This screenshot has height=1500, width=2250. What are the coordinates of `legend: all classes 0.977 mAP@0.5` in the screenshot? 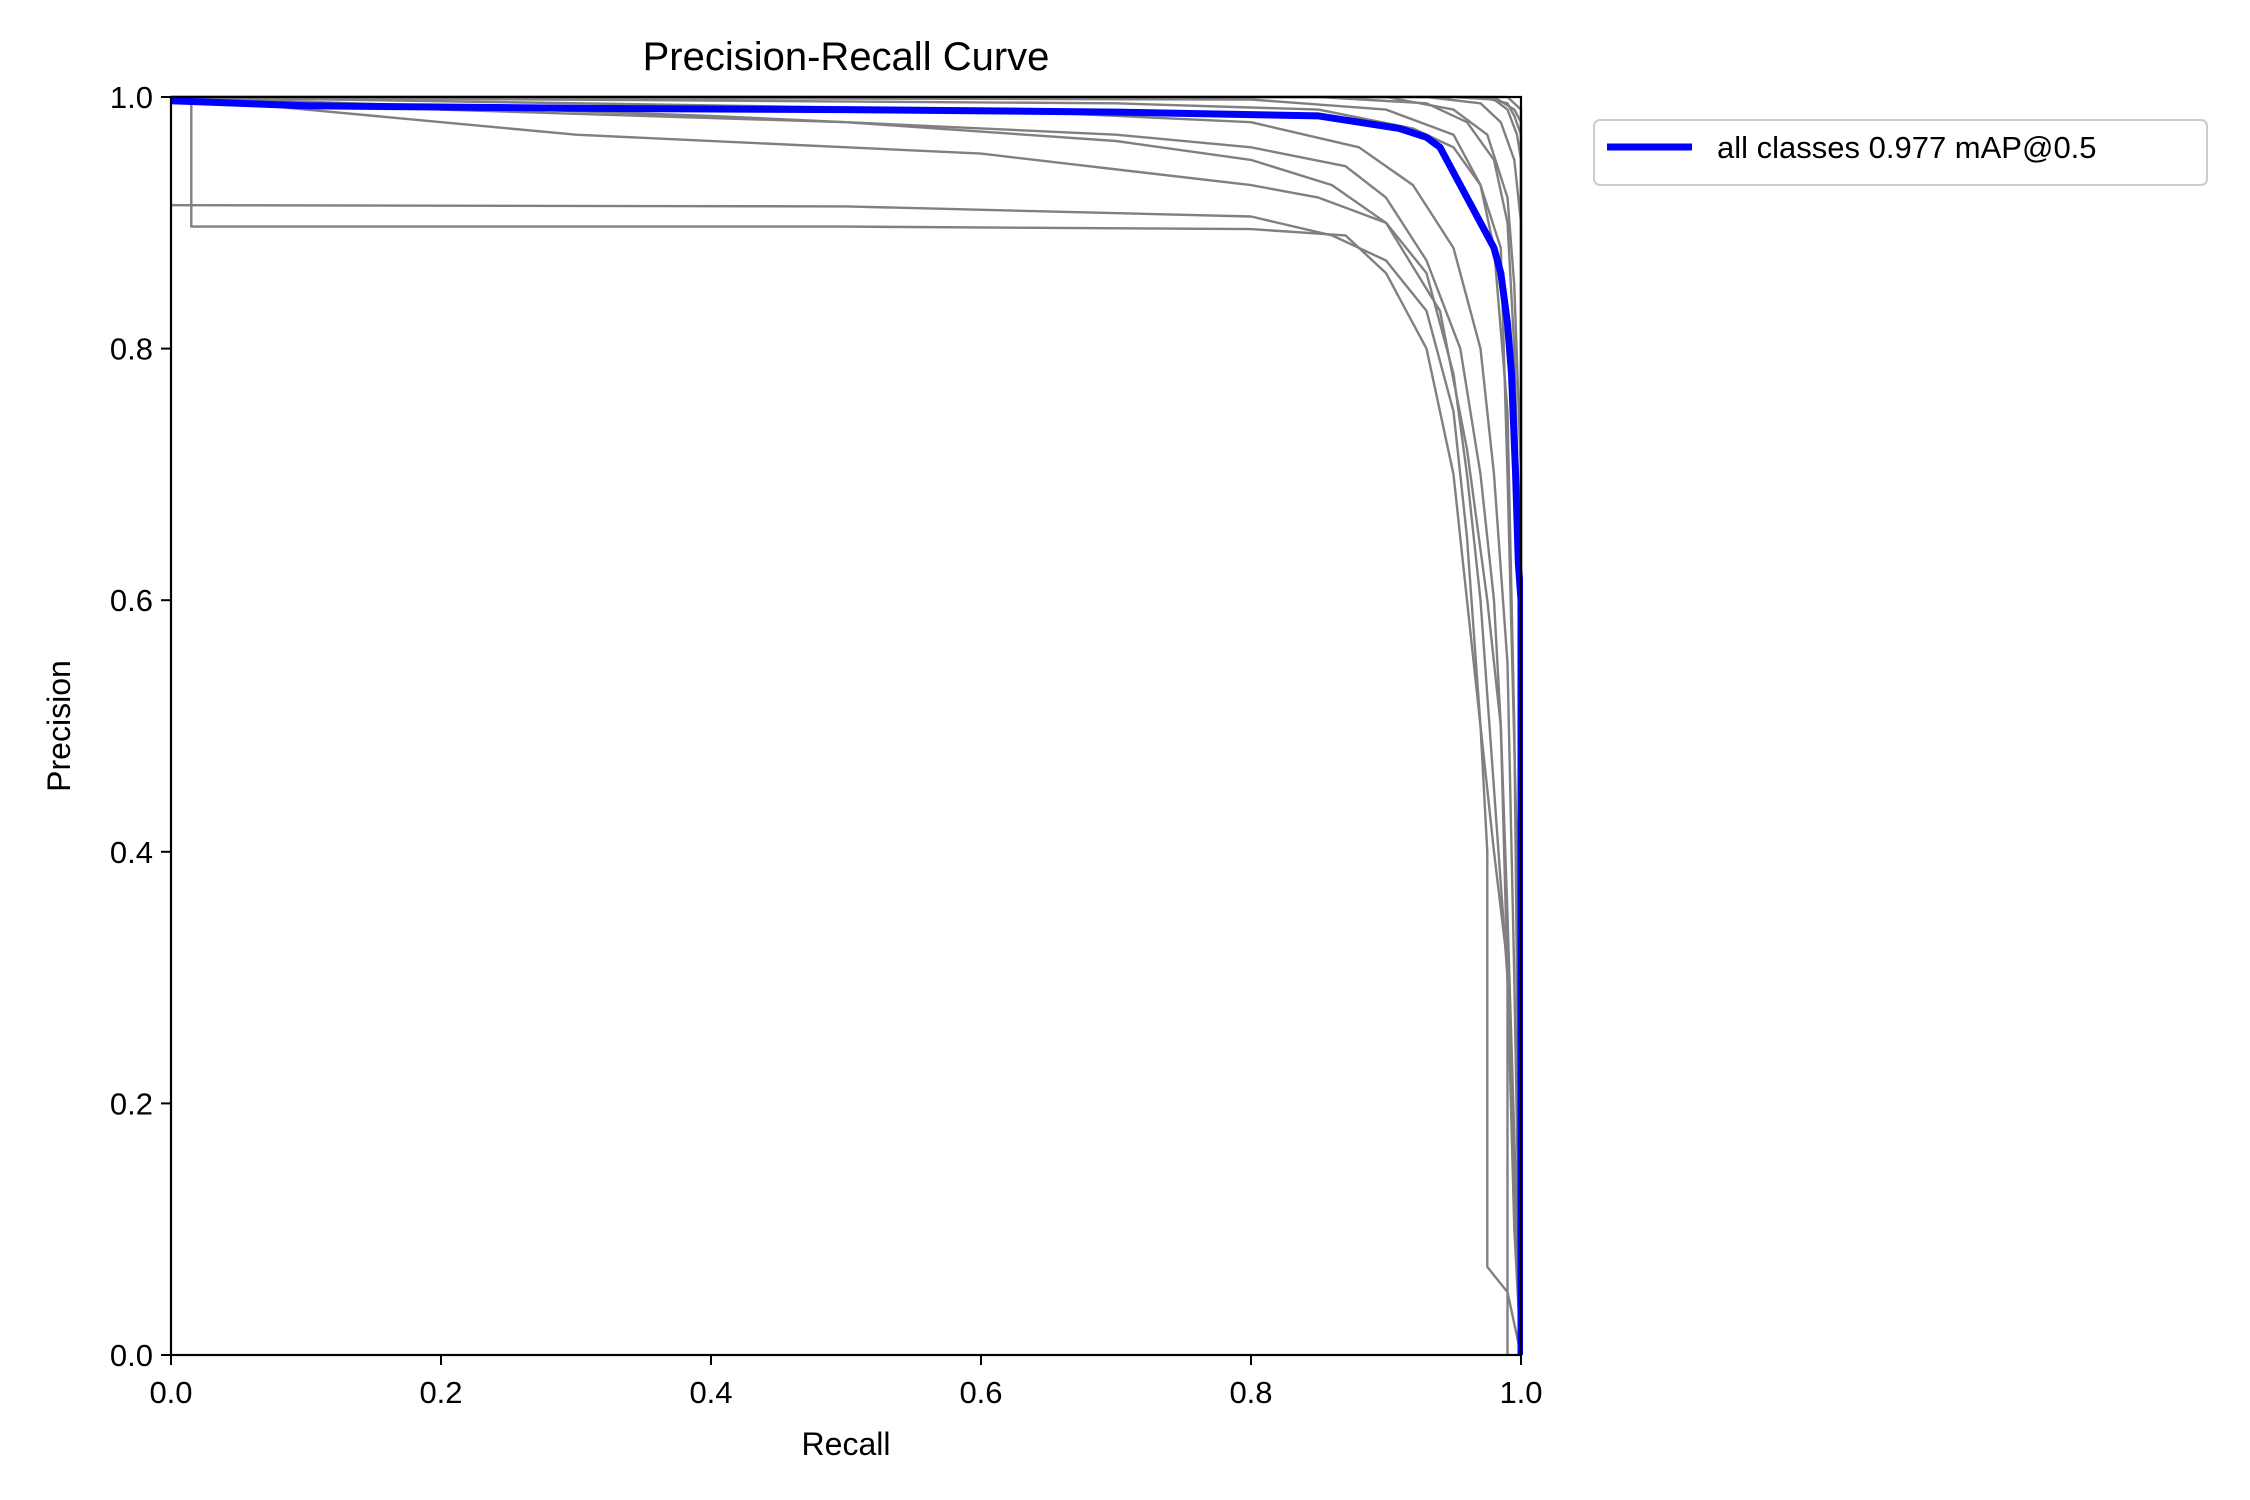 It's located at (1900, 152).